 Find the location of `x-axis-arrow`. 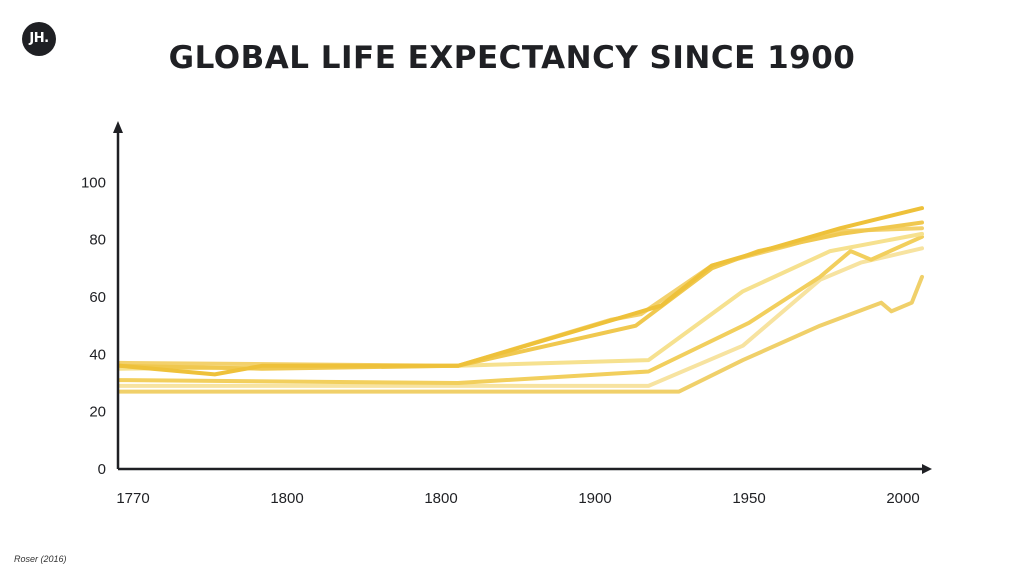

x-axis-arrow is located at coordinates (927, 469).